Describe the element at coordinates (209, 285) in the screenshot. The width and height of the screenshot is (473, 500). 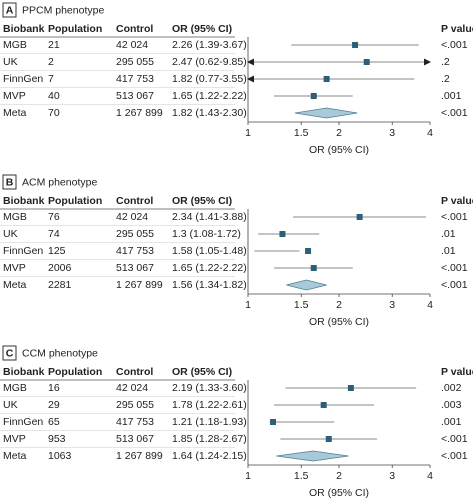
I see `or-ci: 1.56 (1.34-1.82)` at that location.